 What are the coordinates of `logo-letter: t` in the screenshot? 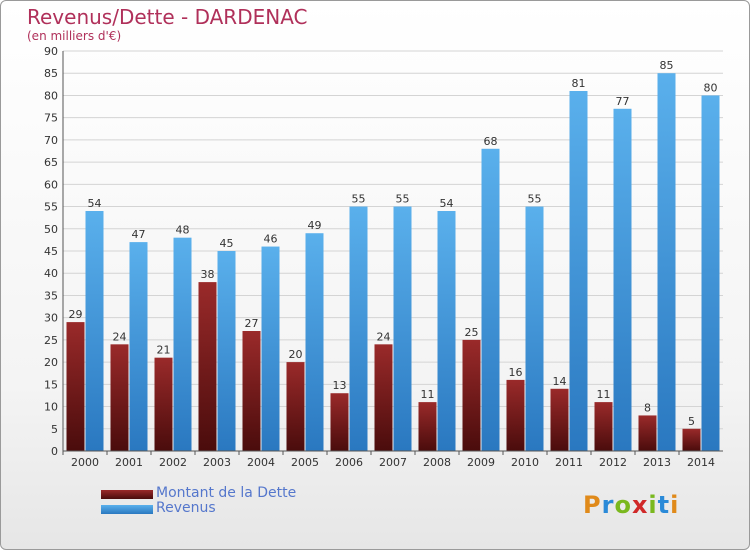 It's located at (664, 505).